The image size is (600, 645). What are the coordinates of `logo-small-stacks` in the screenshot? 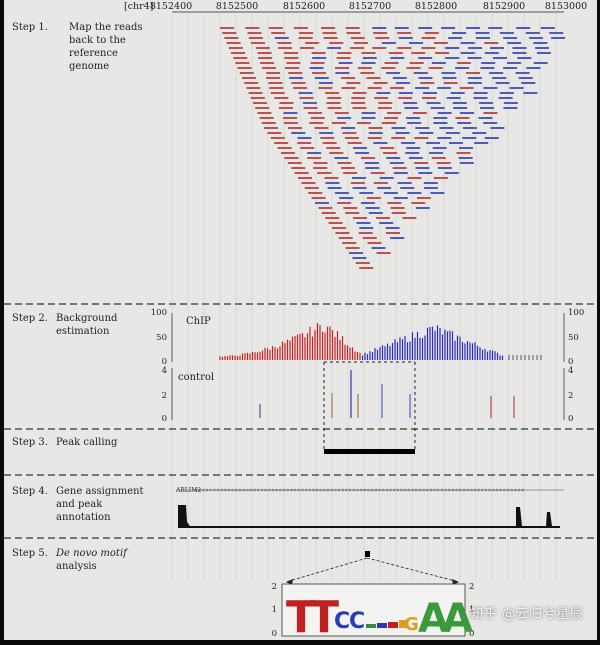 It's located at (386, 624).